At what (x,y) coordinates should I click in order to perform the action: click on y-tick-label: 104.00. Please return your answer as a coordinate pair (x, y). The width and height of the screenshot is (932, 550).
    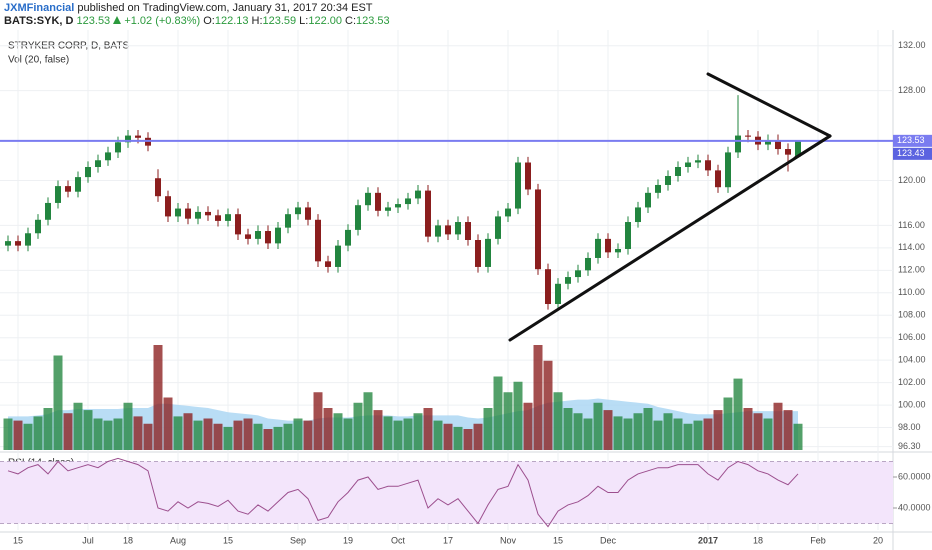
    Looking at the image, I should click on (912, 360).